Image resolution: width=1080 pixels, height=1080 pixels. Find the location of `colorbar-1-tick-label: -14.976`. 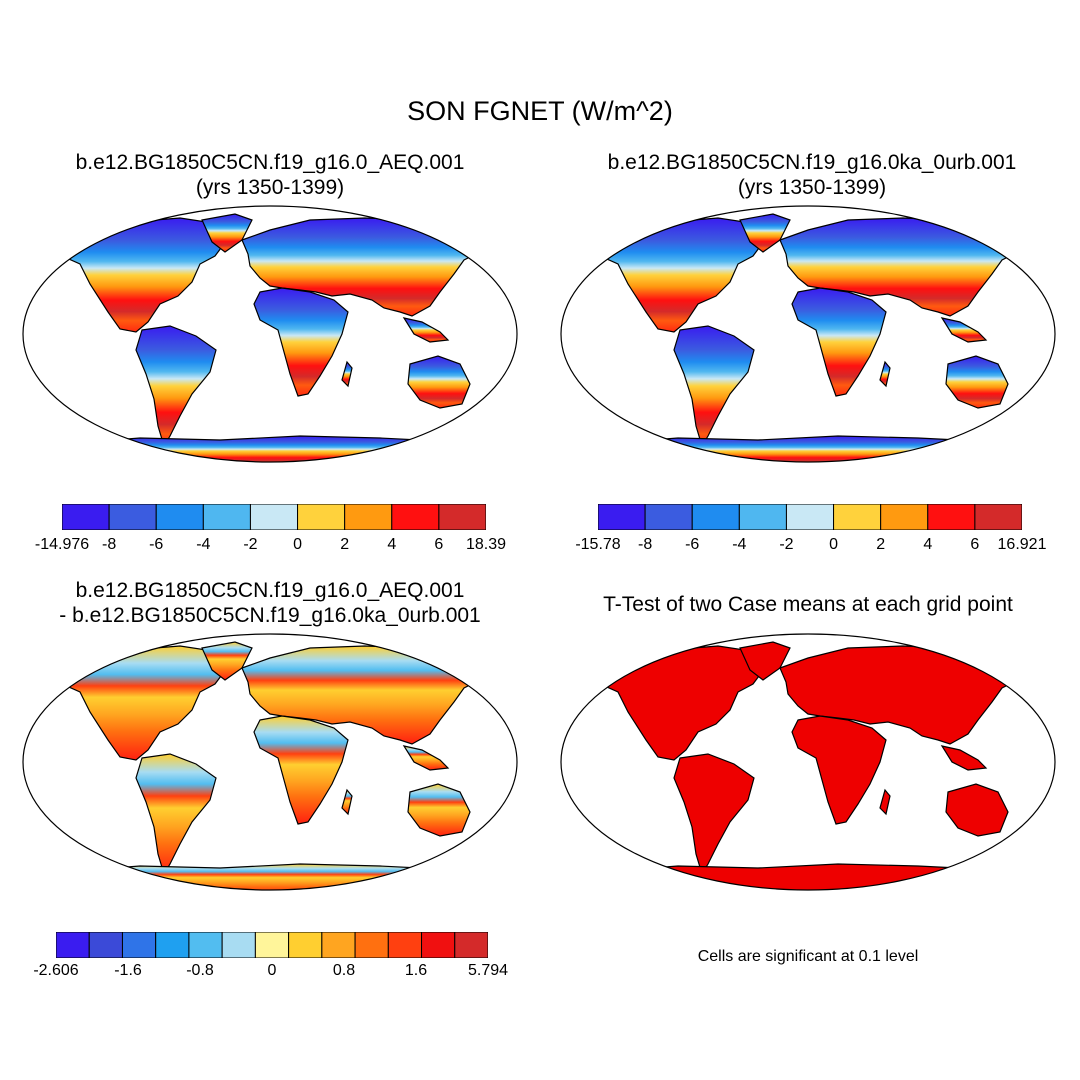

colorbar-1-tick-label: -14.976 is located at coordinates (62, 544).